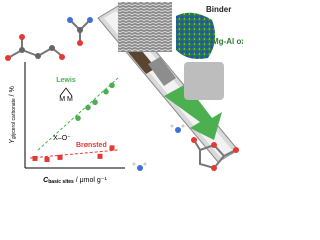  I want to click on label: Mg-Al oxide, so click(227, 41).